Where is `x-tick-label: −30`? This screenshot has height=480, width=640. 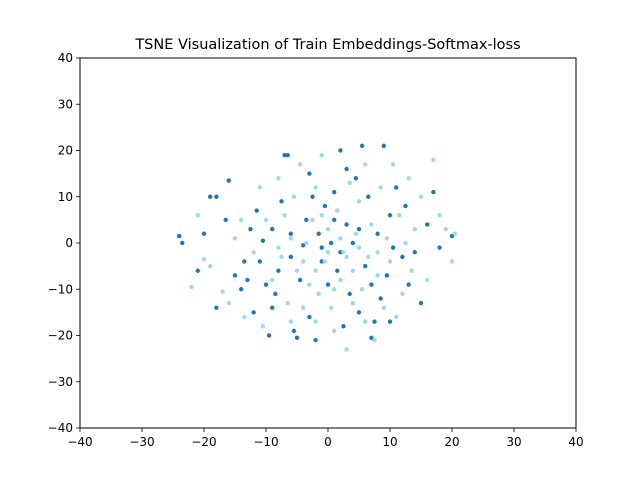
x-tick-label: −30 is located at coordinates (141, 442).